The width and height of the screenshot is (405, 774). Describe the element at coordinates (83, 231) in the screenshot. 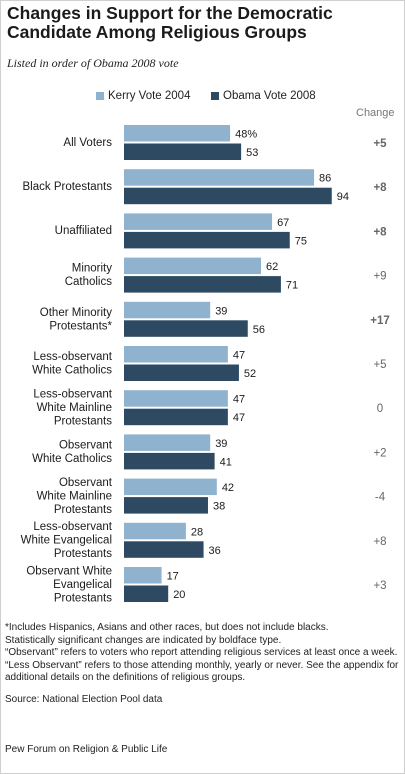

I see `category-label: Unaffiliated` at that location.